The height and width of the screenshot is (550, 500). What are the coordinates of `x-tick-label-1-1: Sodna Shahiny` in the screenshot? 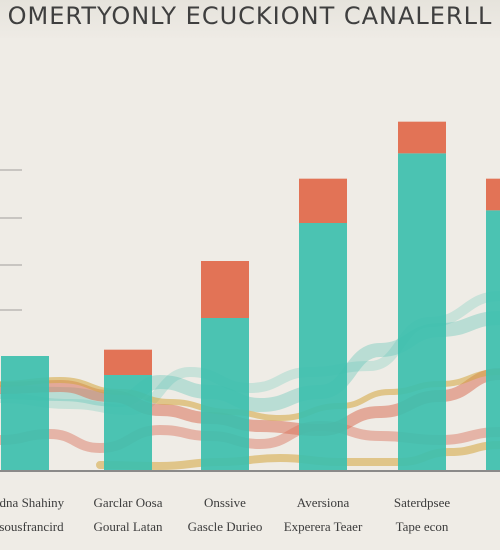 It's located at (32, 502).